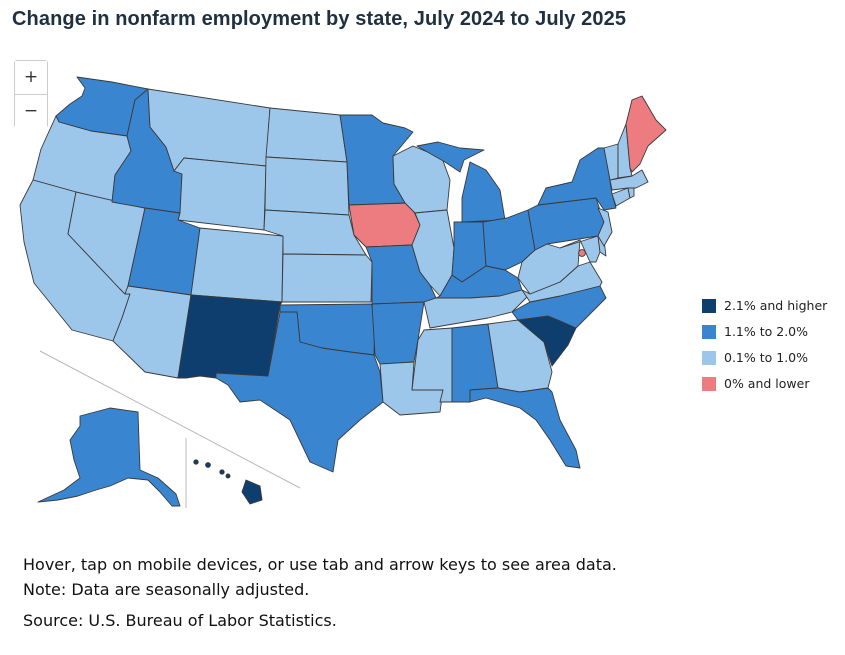  What do you see at coordinates (220, 194) in the screenshot?
I see `state-wyoming` at bounding box center [220, 194].